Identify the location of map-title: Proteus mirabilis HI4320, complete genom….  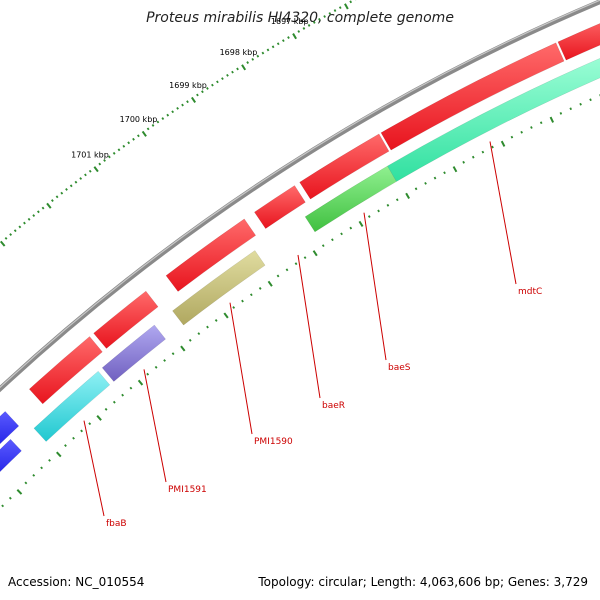
(300, 18).